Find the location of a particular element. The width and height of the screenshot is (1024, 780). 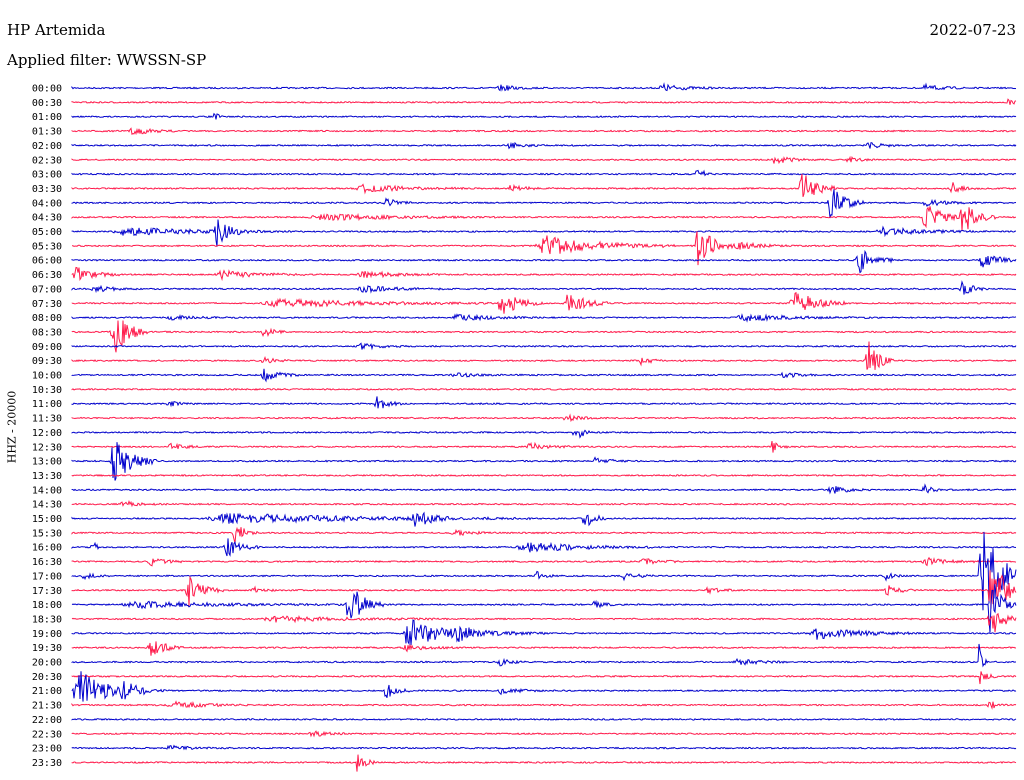

time-label: 22:00 is located at coordinates (47, 720).